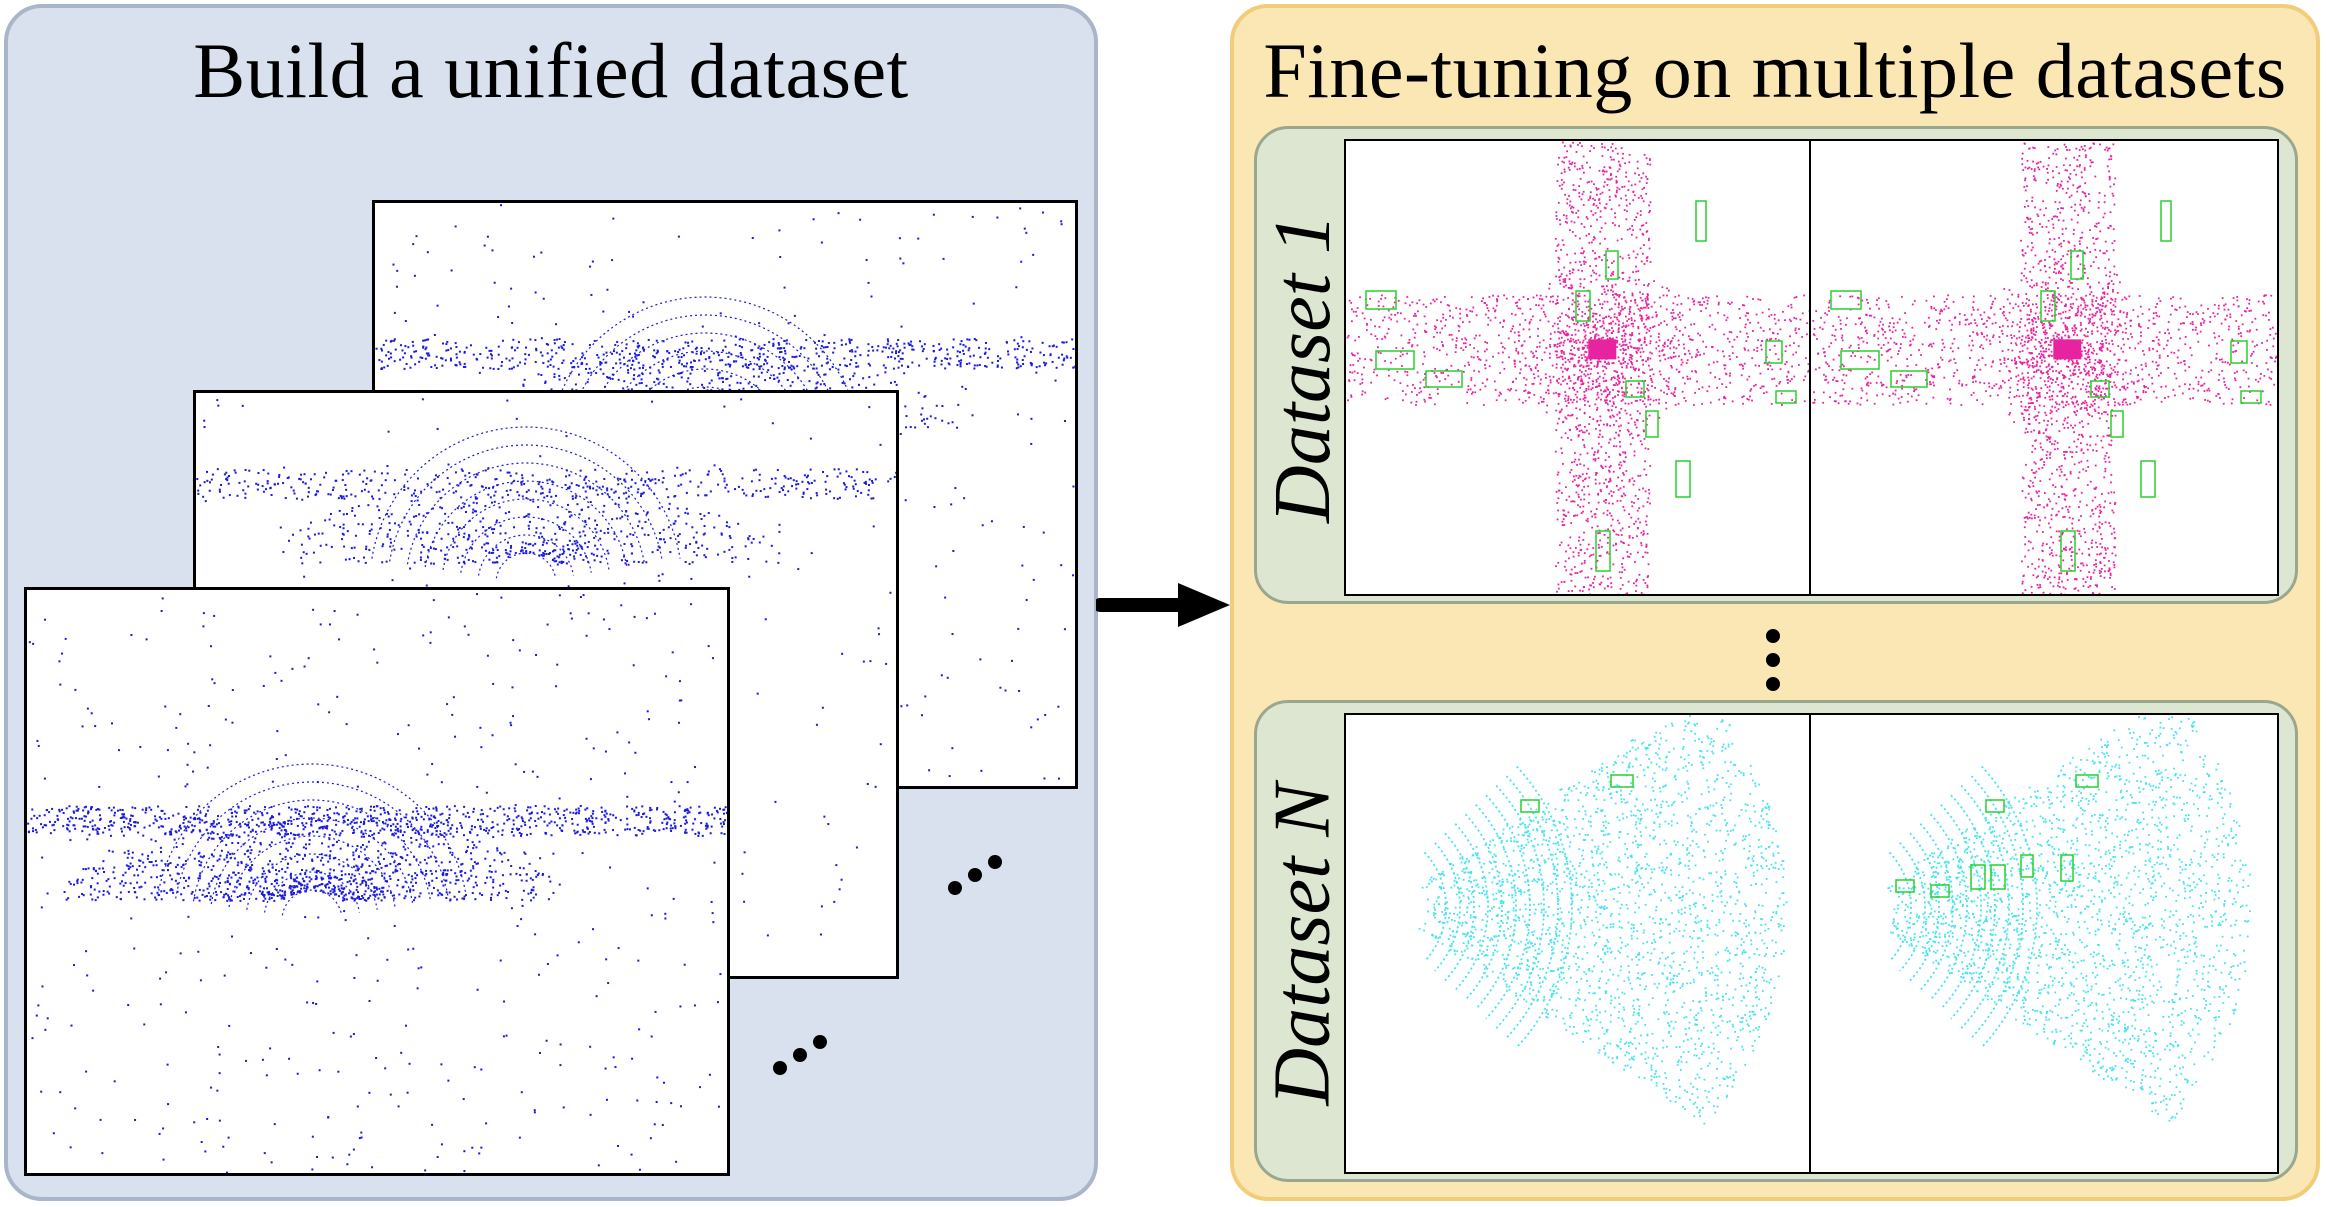 This screenshot has width=2326, height=1207. I want to click on point-cloud-front, so click(377, 883).